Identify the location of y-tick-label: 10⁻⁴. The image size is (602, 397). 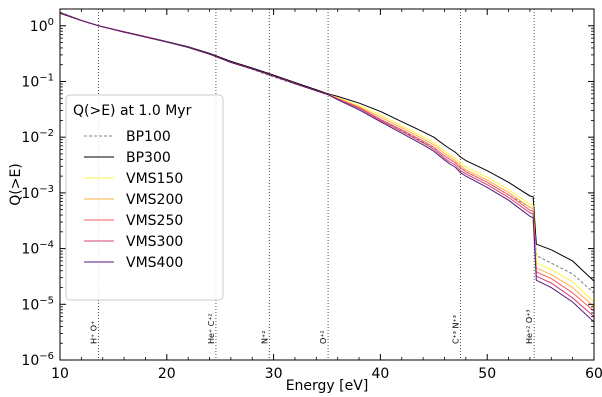
(37, 249).